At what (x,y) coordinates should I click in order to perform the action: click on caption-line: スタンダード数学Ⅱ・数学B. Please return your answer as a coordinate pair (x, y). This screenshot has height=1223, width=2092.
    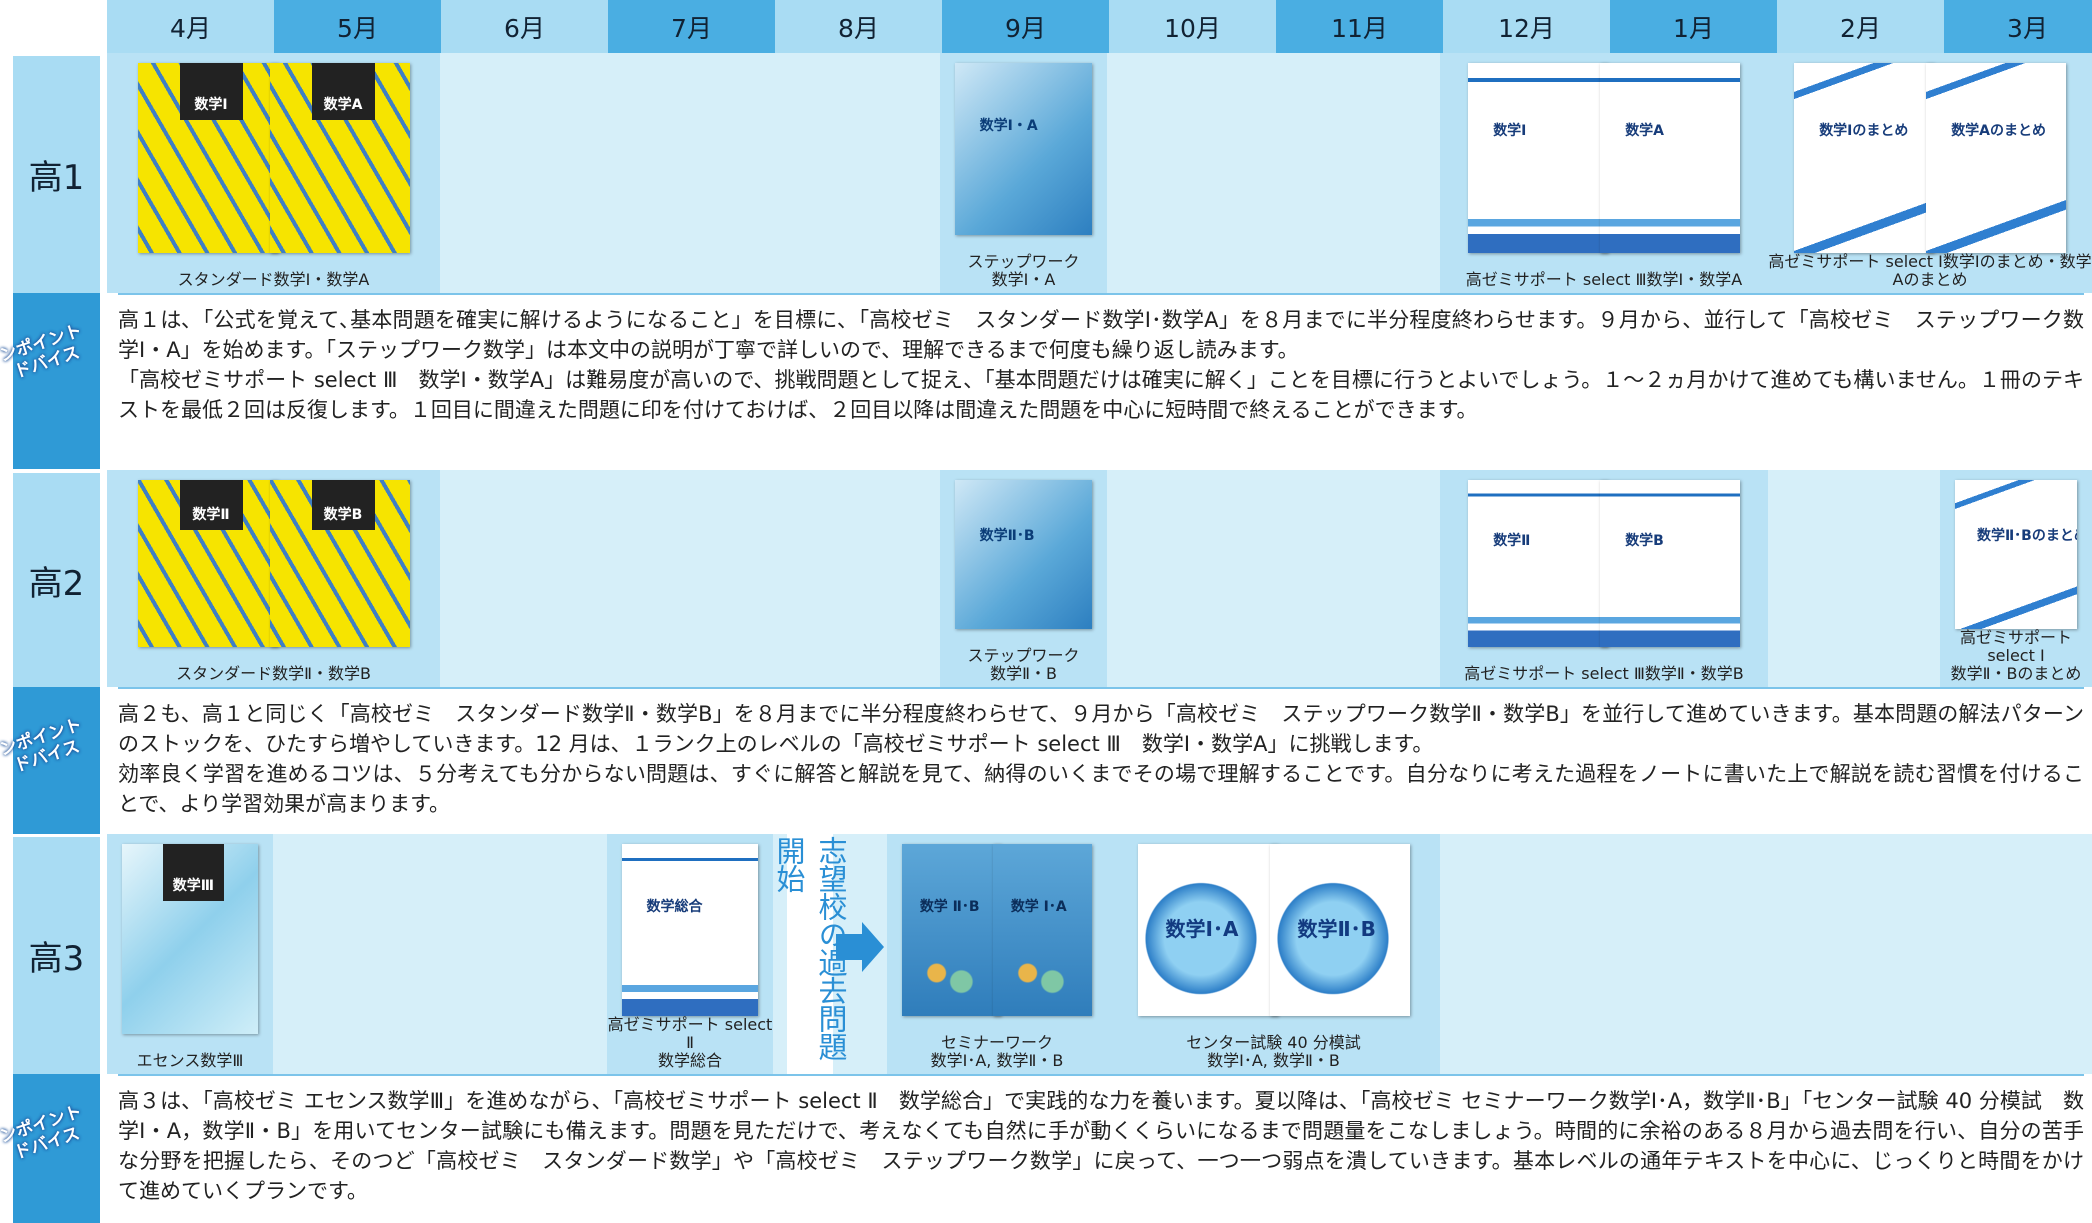
    Looking at the image, I should click on (273, 673).